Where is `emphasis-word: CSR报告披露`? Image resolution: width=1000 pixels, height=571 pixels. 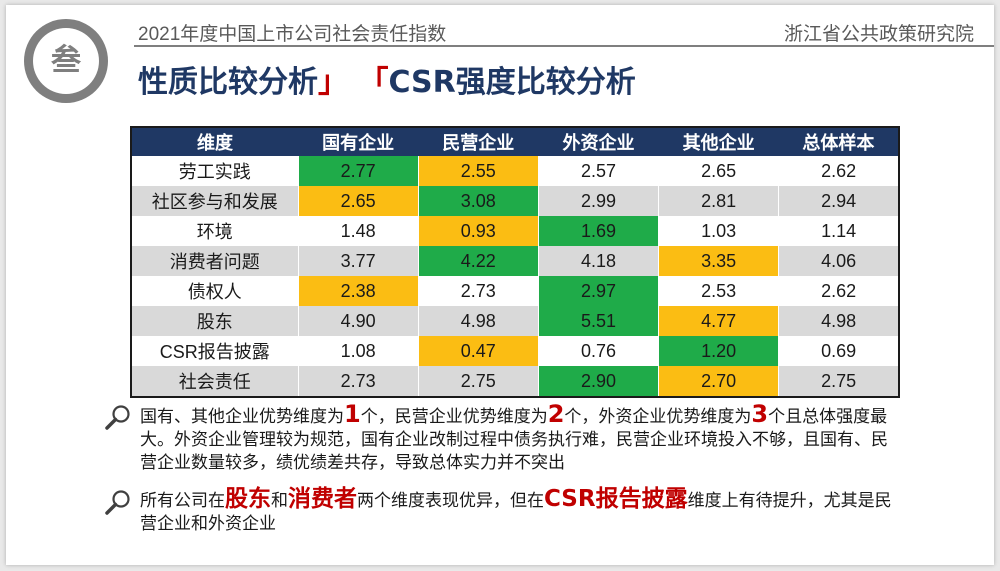
emphasis-word: CSR报告披露 is located at coordinates (616, 499).